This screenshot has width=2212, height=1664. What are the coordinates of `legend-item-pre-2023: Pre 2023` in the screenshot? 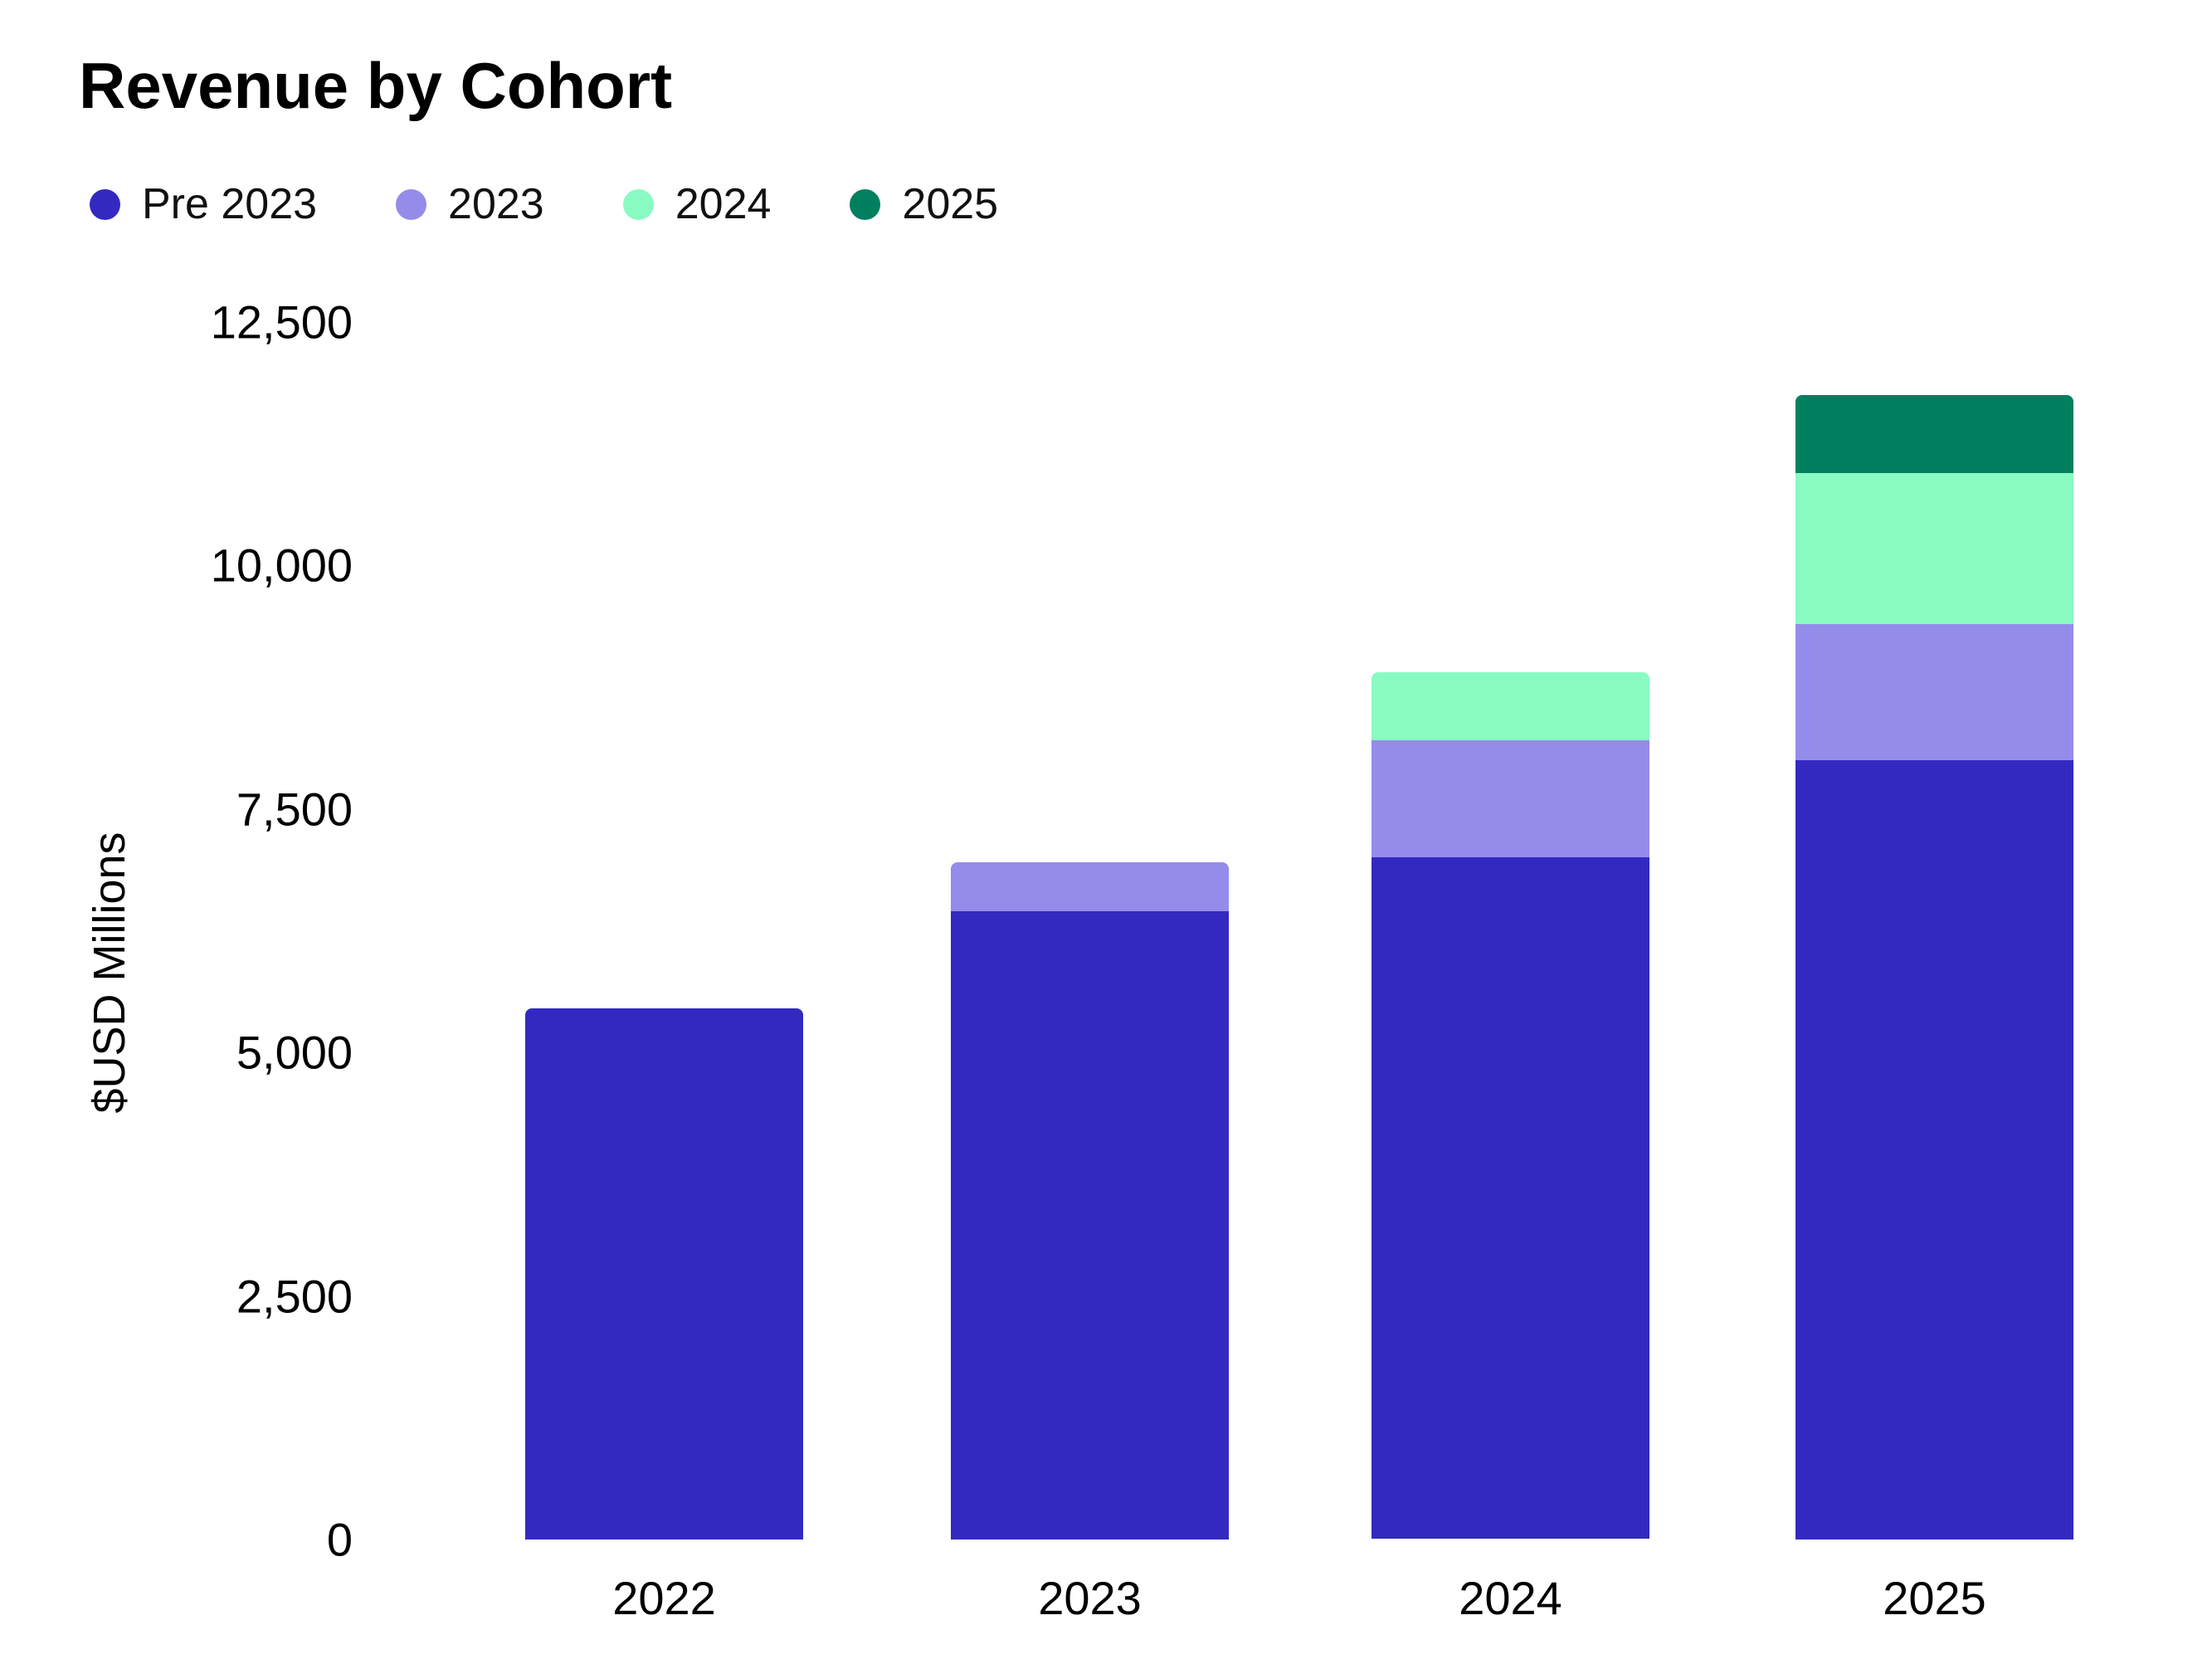 It's located at (203, 204).